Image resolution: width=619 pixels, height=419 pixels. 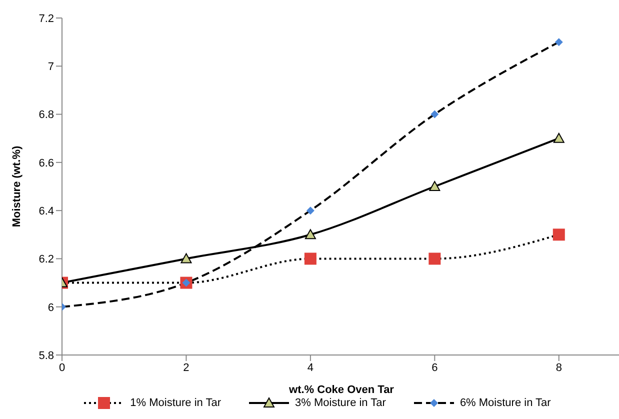 What do you see at coordinates (46, 260) in the screenshot?
I see `y-tick-label: 6.2` at bounding box center [46, 260].